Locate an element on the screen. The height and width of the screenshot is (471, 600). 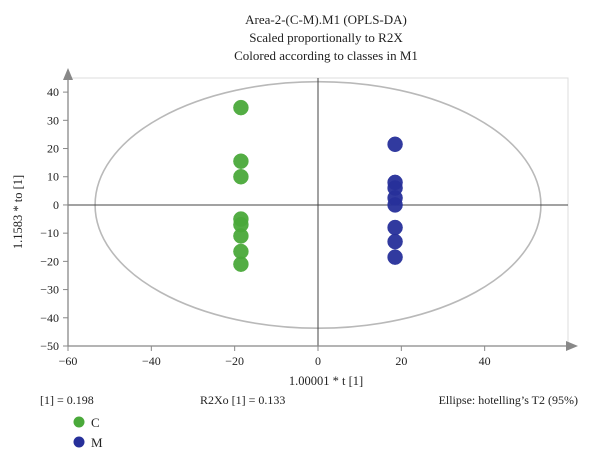
x-tick-label: 0 is located at coordinates (318, 361).